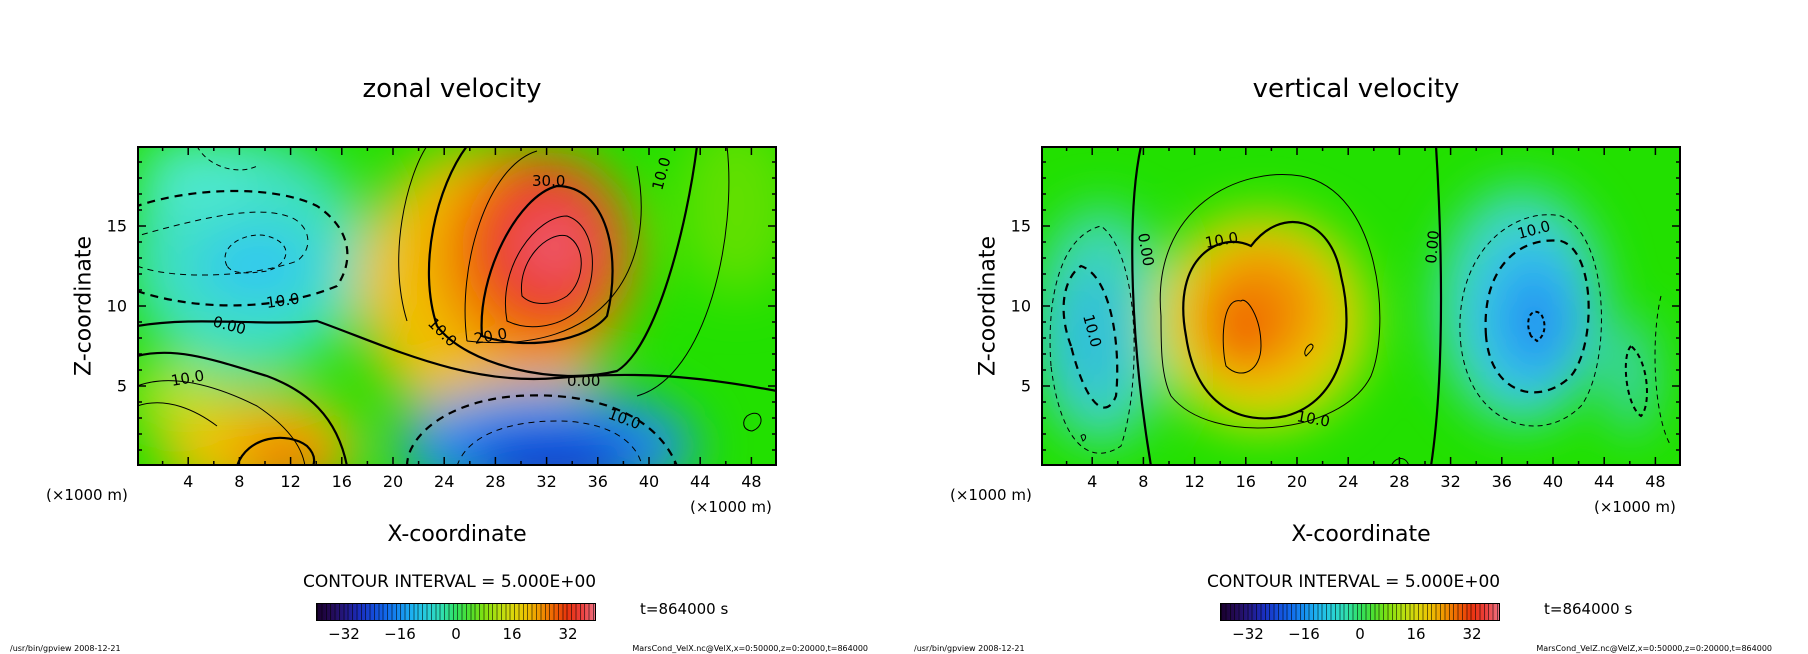 This screenshot has width=1808, height=654. I want to click on contour-label: 20.0, so click(491, 336).